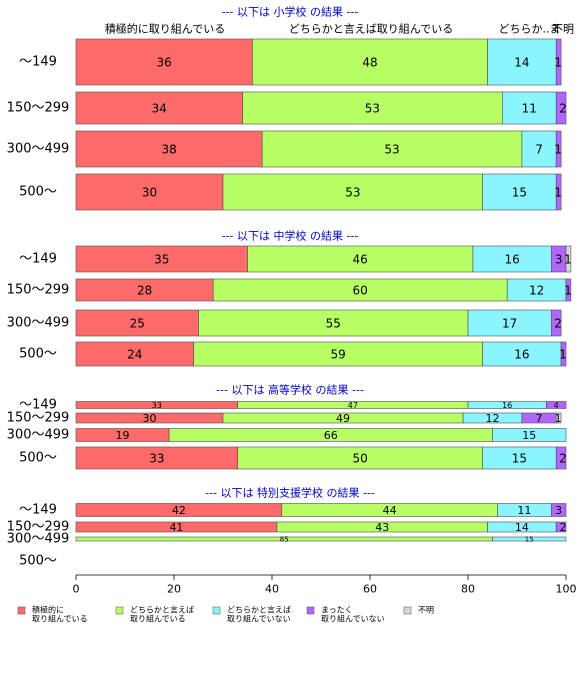 The width and height of the screenshot is (580, 694). I want to click on legend-label: 積極的に, so click(48, 610).